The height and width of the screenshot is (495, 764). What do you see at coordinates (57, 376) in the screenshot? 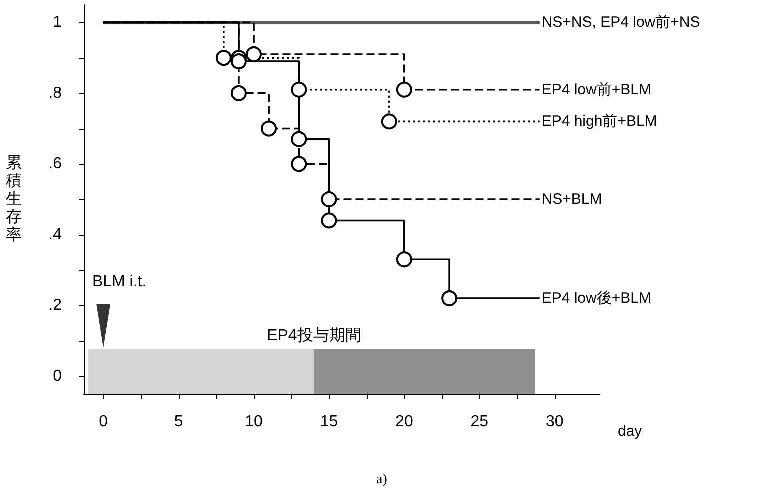
I see `y-tick-label: 0` at bounding box center [57, 376].